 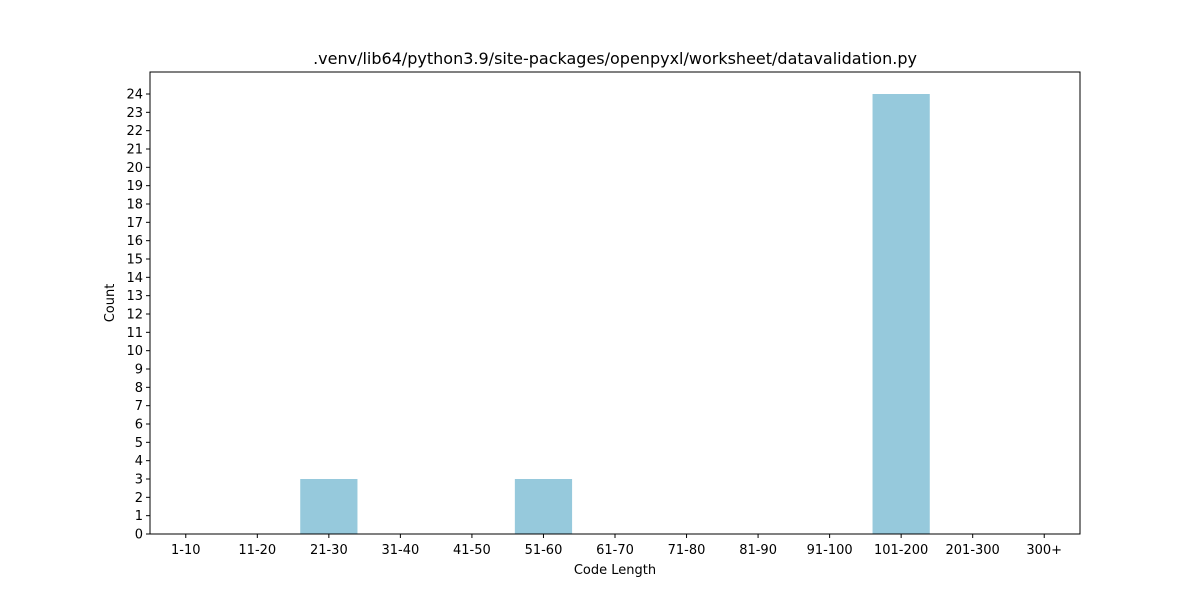 What do you see at coordinates (139, 535) in the screenshot?
I see `y-tick-label: 0` at bounding box center [139, 535].